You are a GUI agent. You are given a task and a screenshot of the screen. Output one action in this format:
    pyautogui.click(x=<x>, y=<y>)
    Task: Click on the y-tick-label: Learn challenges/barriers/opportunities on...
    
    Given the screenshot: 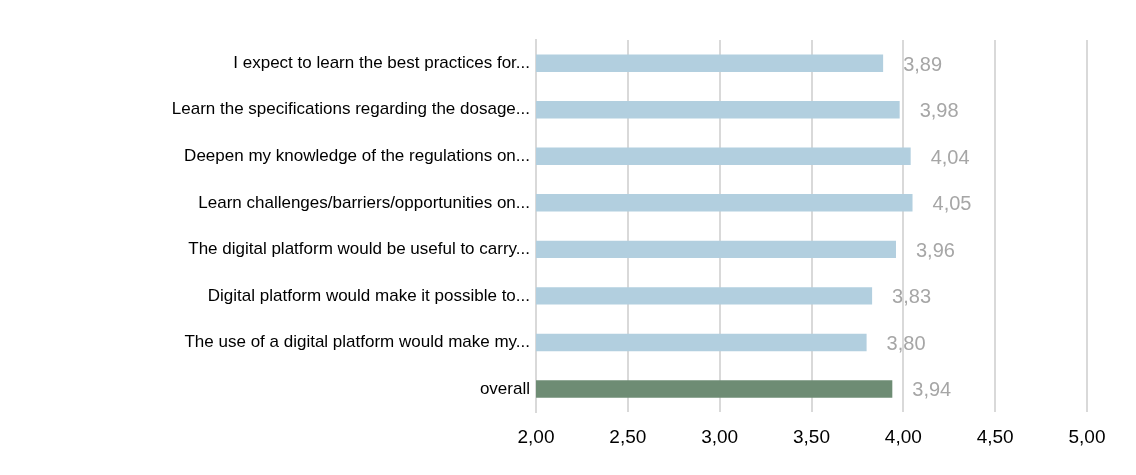 What is the action you would take?
    pyautogui.click(x=364, y=202)
    